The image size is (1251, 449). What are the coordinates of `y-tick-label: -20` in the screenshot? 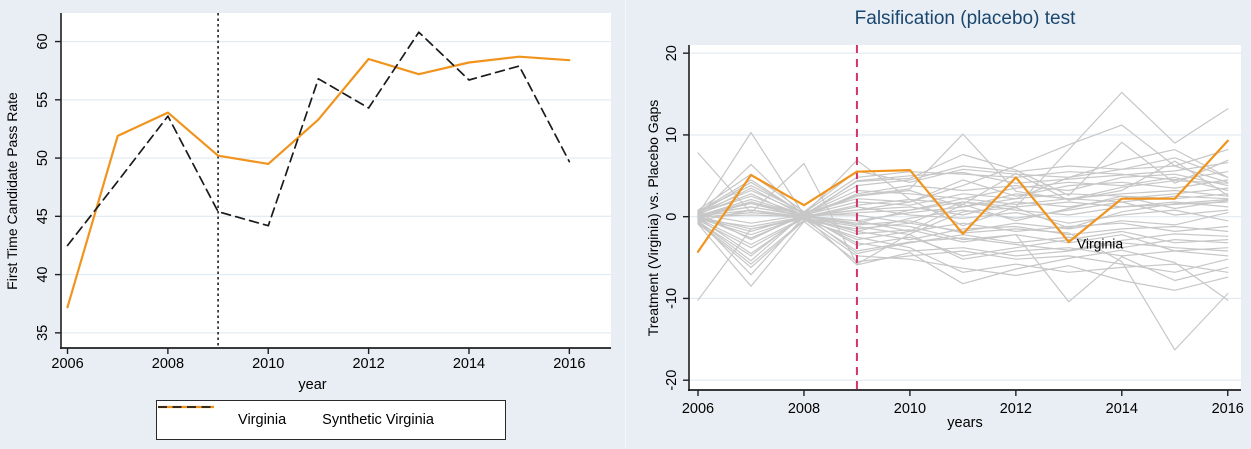 It's located at (672, 380).